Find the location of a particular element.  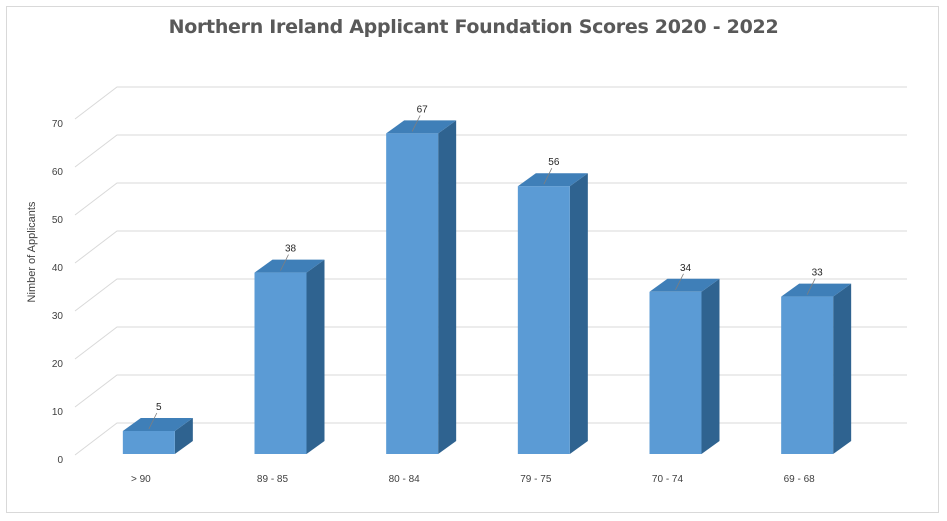

x-tick-label: 89 - 85 is located at coordinates (273, 479).